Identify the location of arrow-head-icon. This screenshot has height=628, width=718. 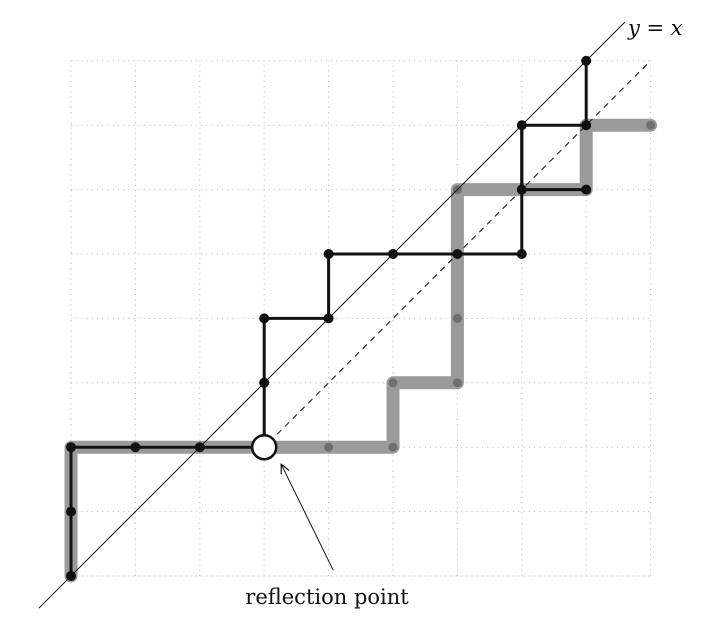
(285, 468).